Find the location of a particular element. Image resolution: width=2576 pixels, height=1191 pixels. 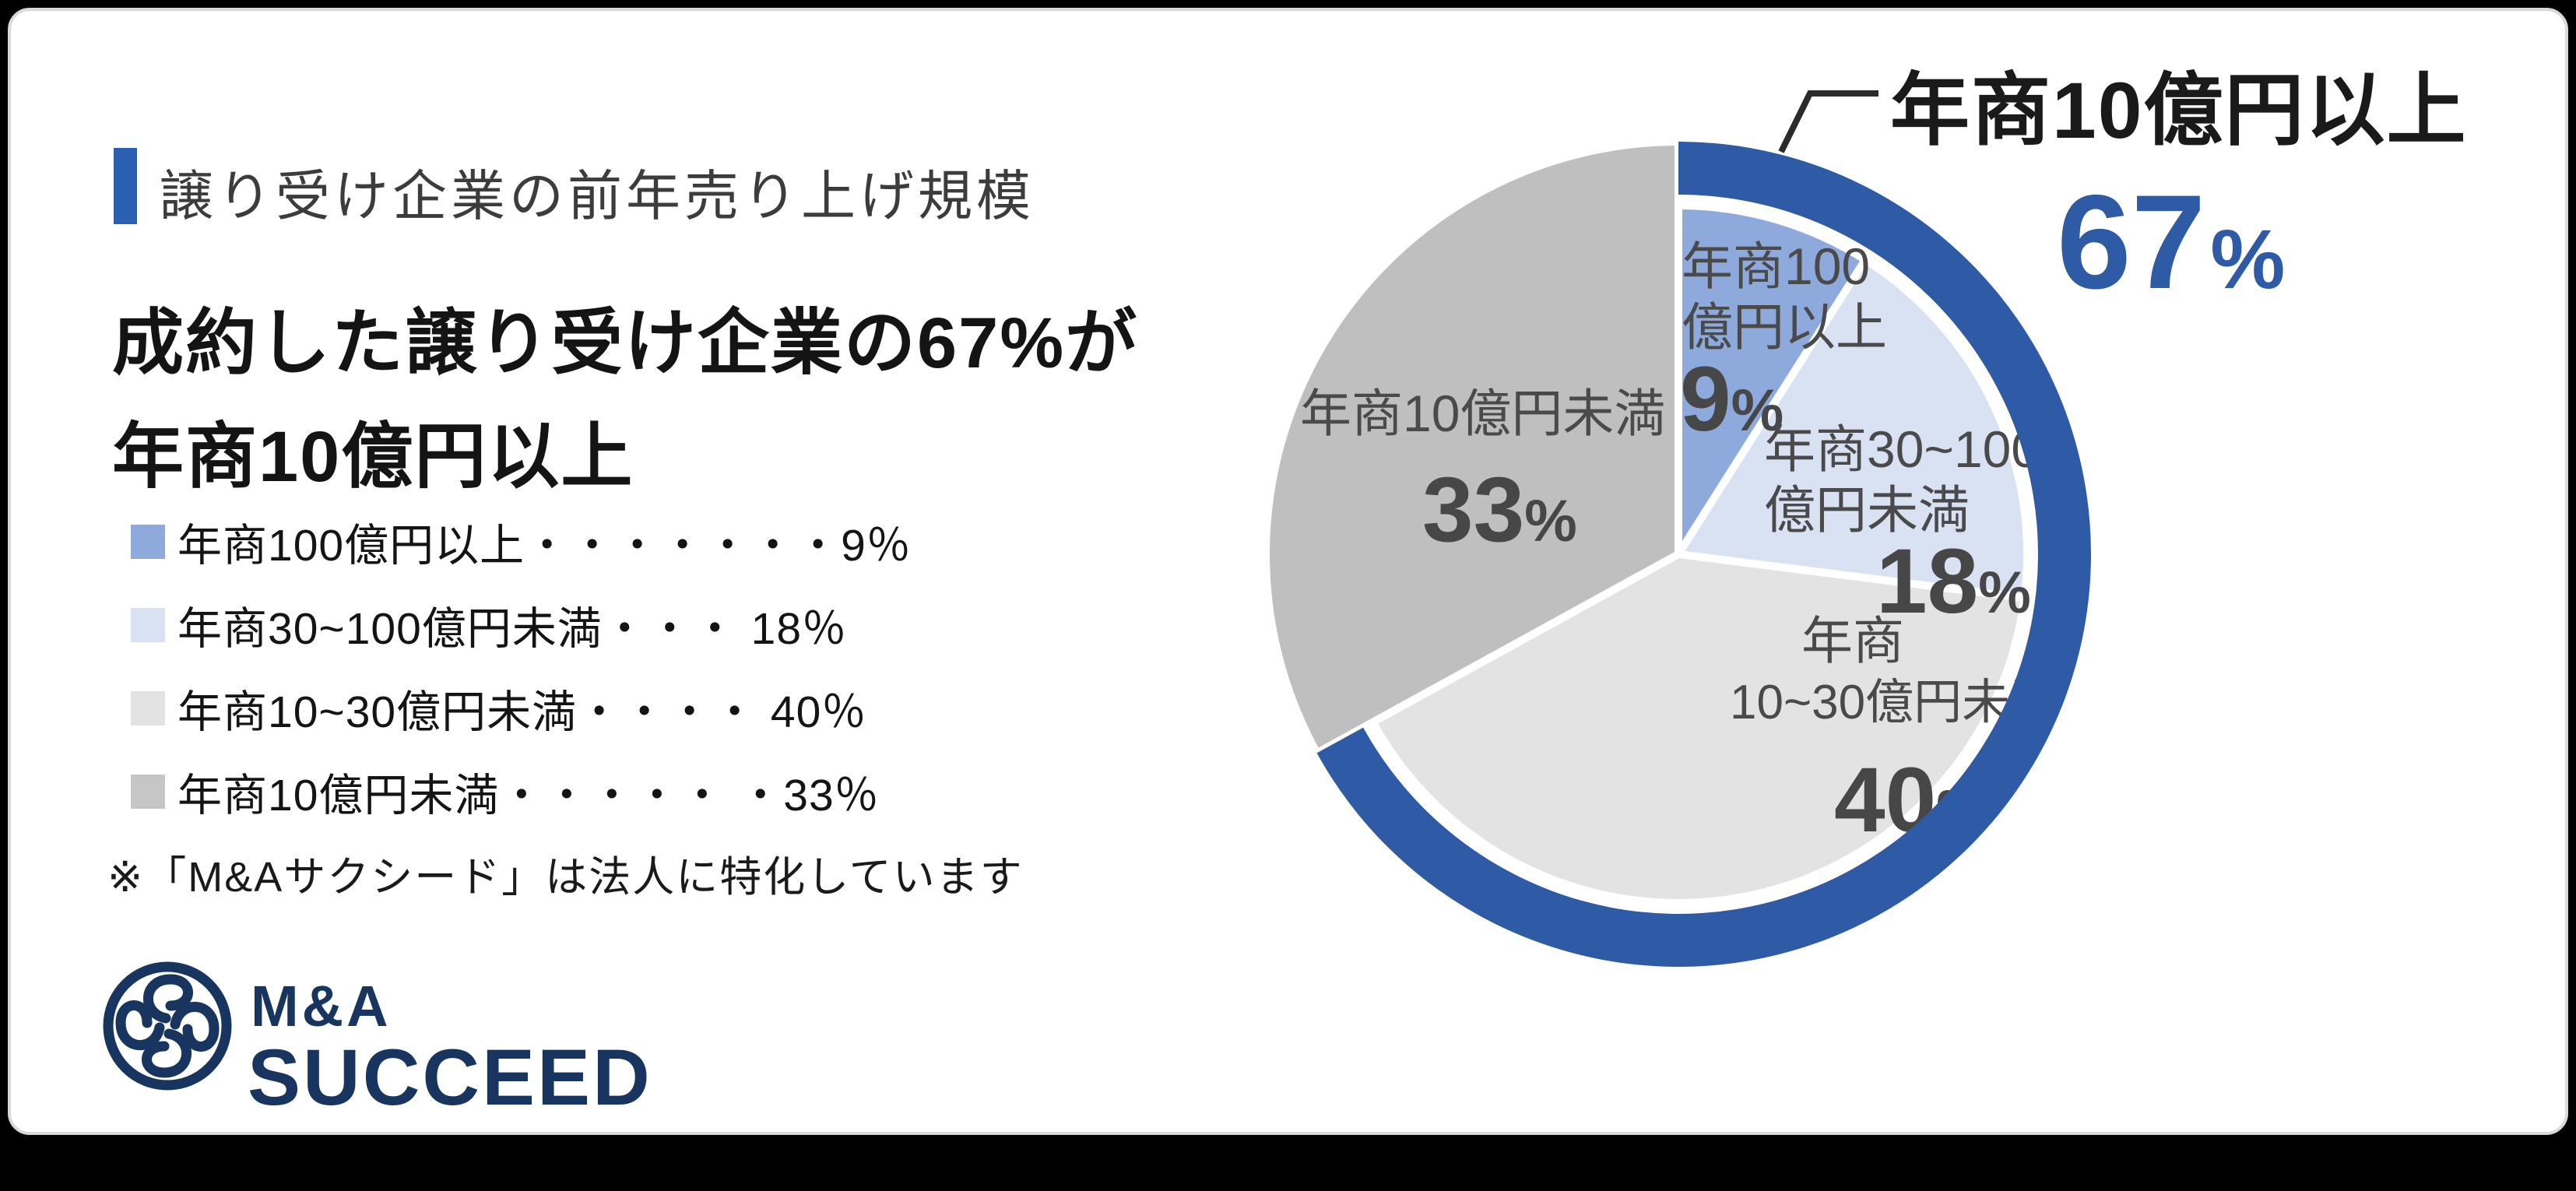

callout-label: 年商10億円以上 is located at coordinates (2179, 110).